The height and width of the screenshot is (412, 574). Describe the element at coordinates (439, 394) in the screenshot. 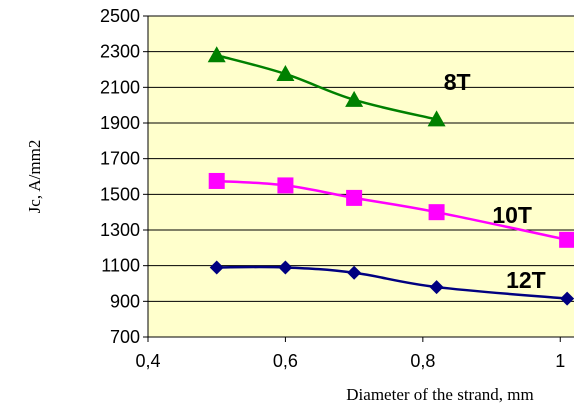

I see `x-axis-title: Diameter of the strand, mm` at that location.